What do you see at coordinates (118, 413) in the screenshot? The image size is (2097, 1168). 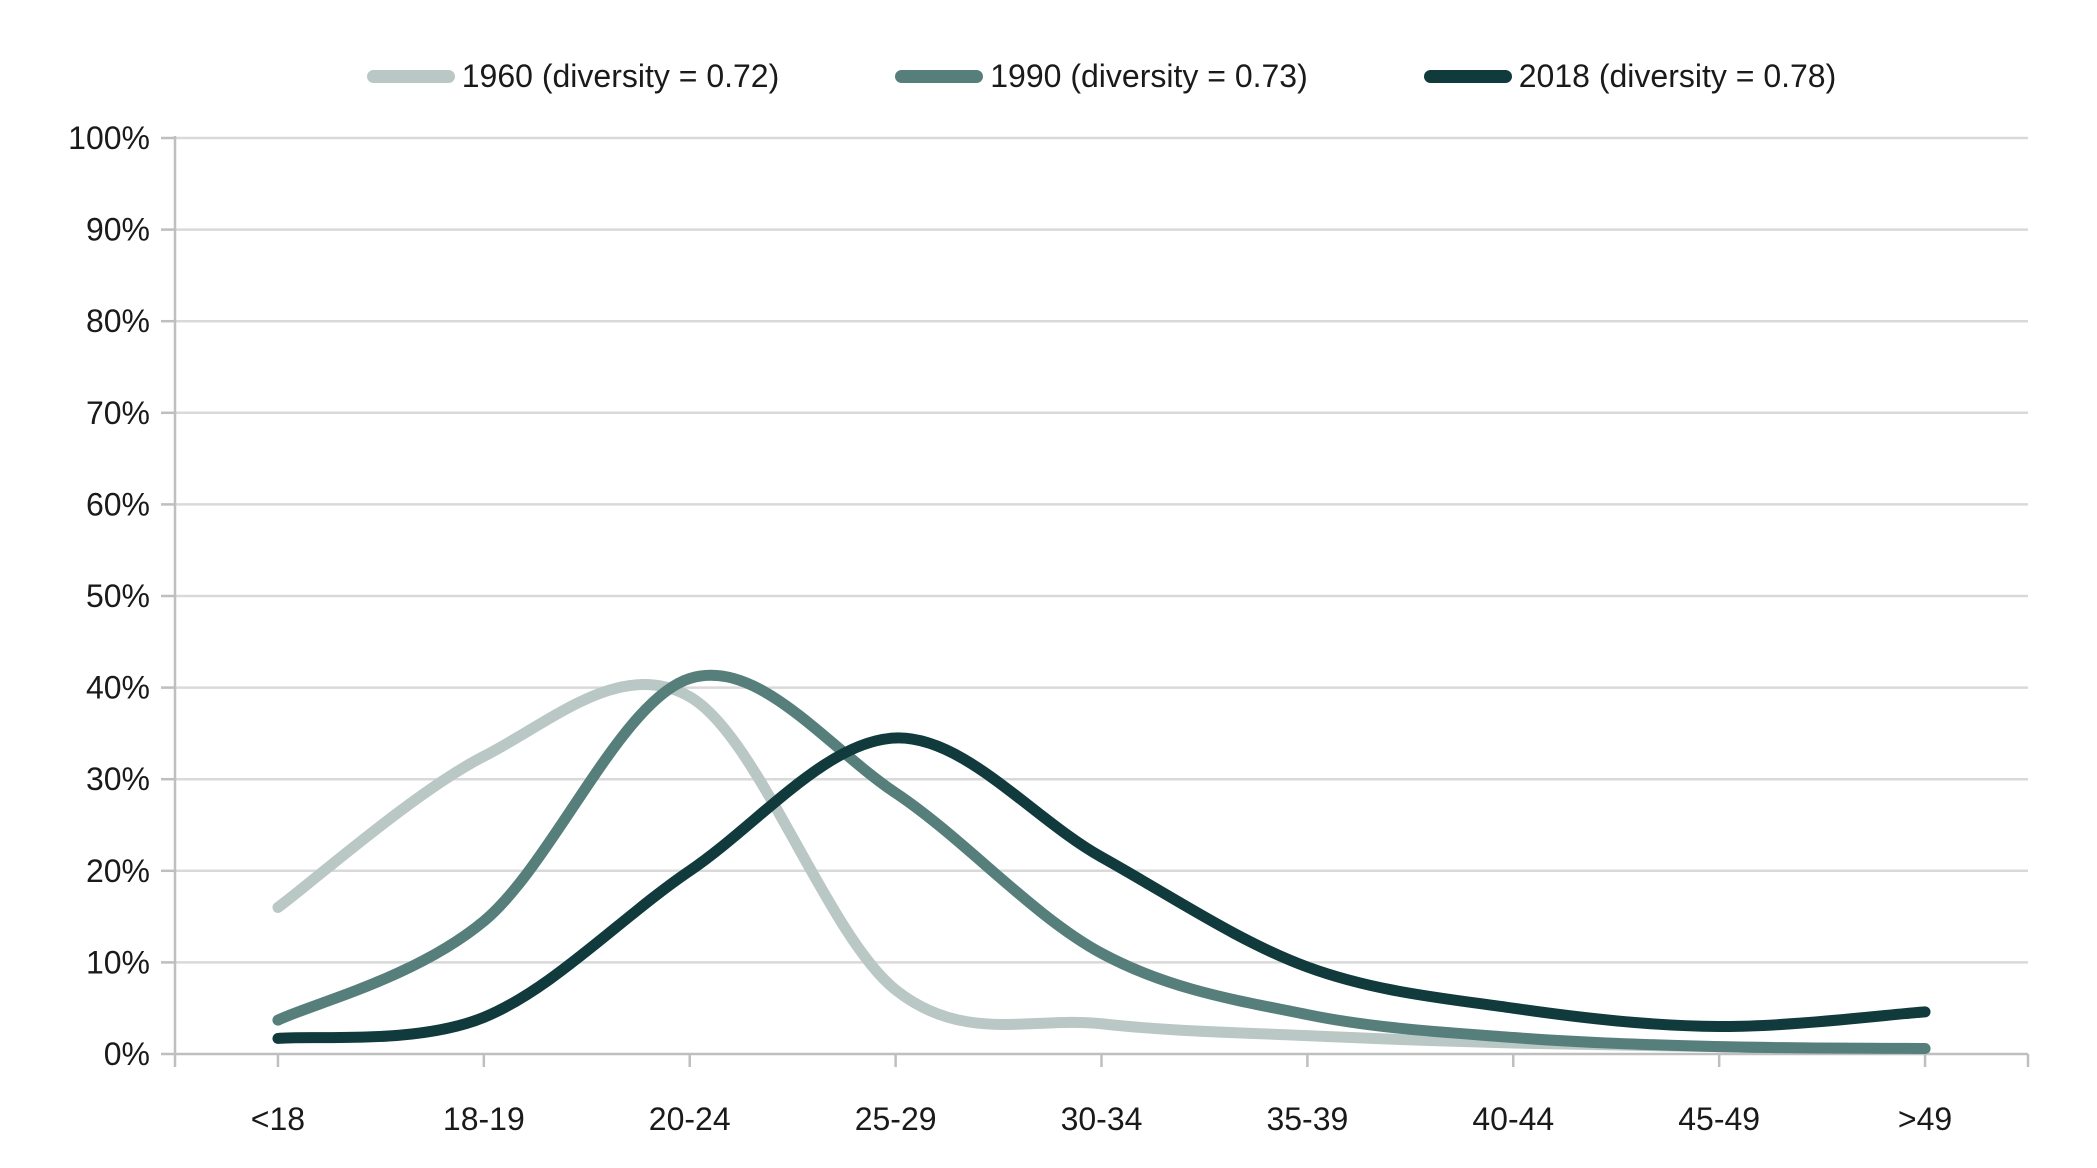 I see `y-tick-label: 70%` at bounding box center [118, 413].